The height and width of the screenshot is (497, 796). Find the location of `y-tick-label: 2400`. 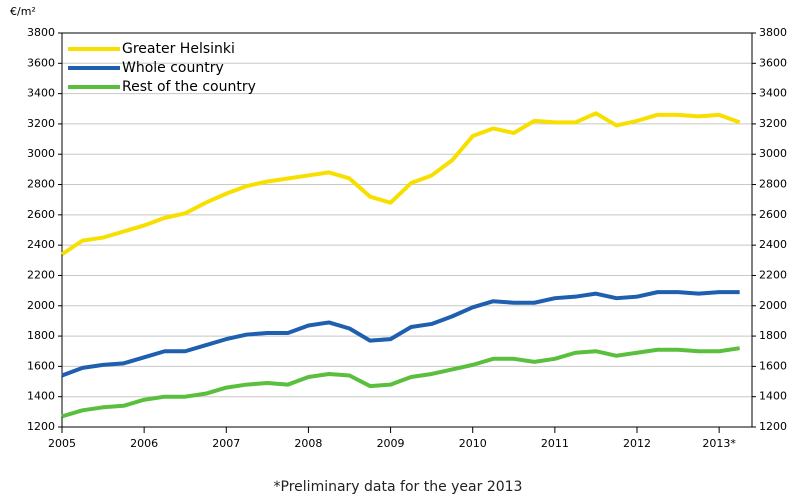

y-tick-label: 2400 is located at coordinates (41, 244).